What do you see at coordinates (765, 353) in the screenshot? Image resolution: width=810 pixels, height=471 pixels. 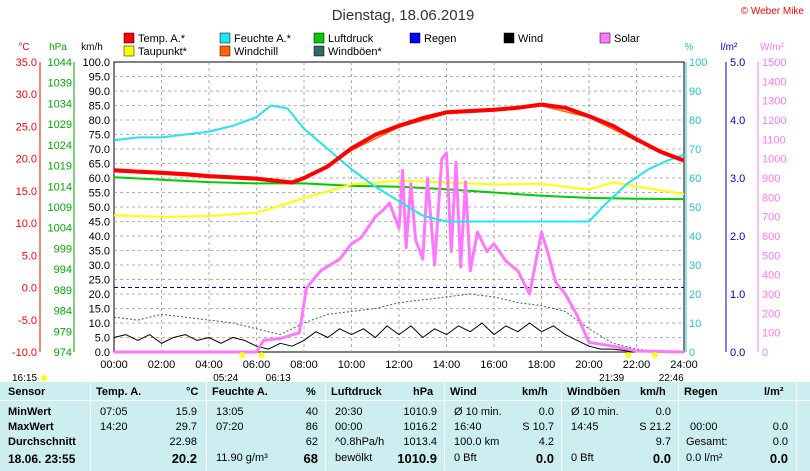 I see `solar-tick-0: 0` at bounding box center [765, 353].